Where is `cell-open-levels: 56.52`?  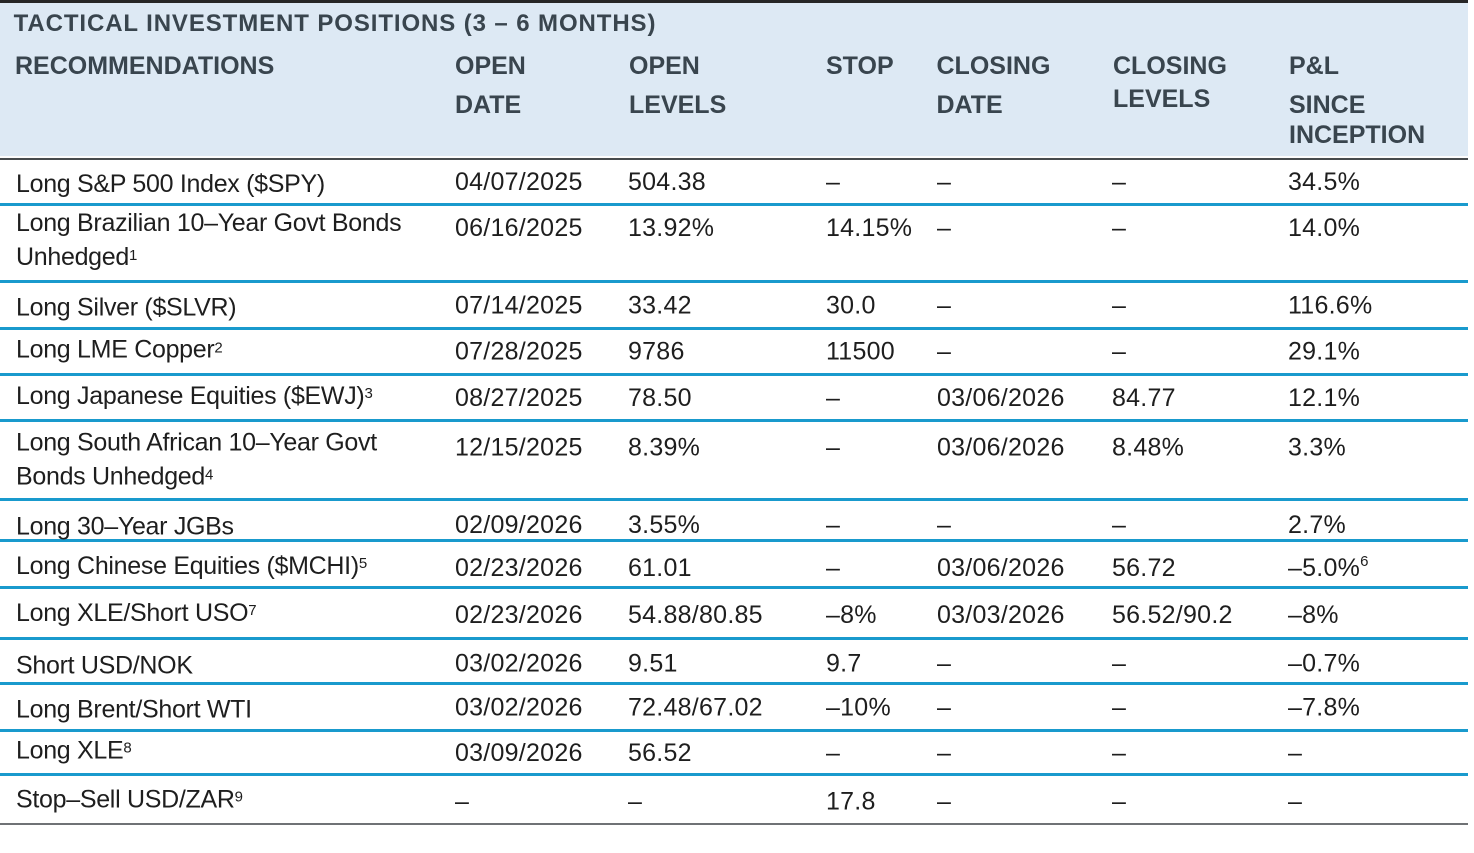
cell-open-levels: 56.52 is located at coordinates (660, 752).